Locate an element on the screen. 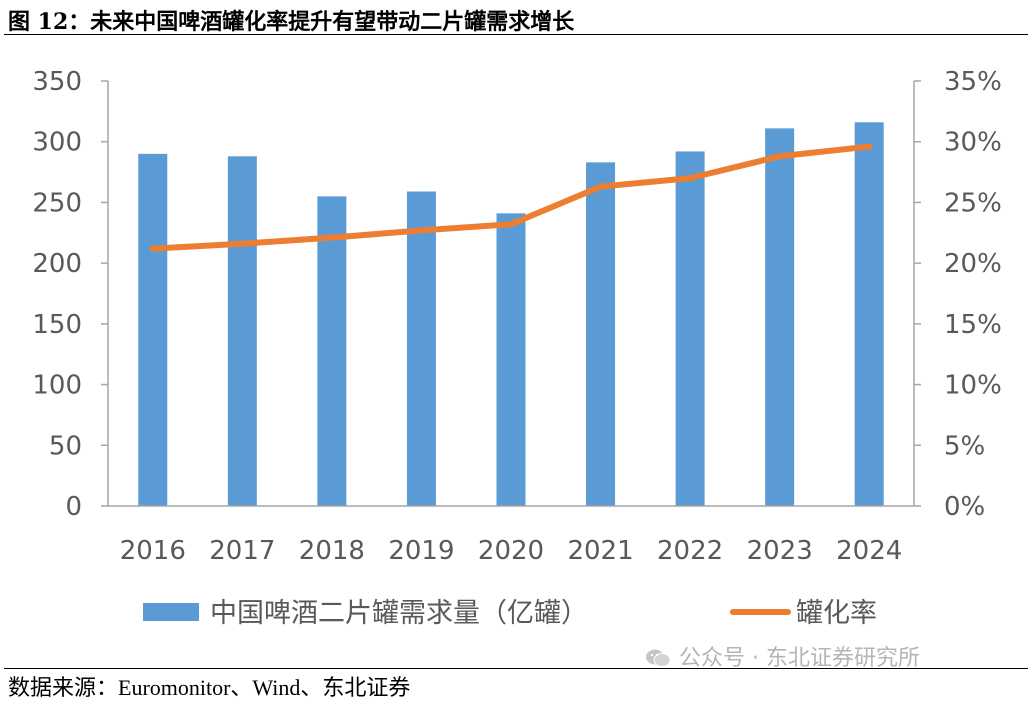 The image size is (1032, 702). x-tick-label: 2016 is located at coordinates (153, 551).